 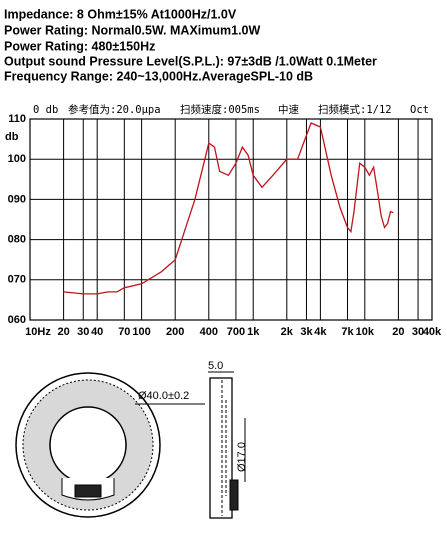 I want to click on x-tick-label: 10k, so click(x=365, y=332).